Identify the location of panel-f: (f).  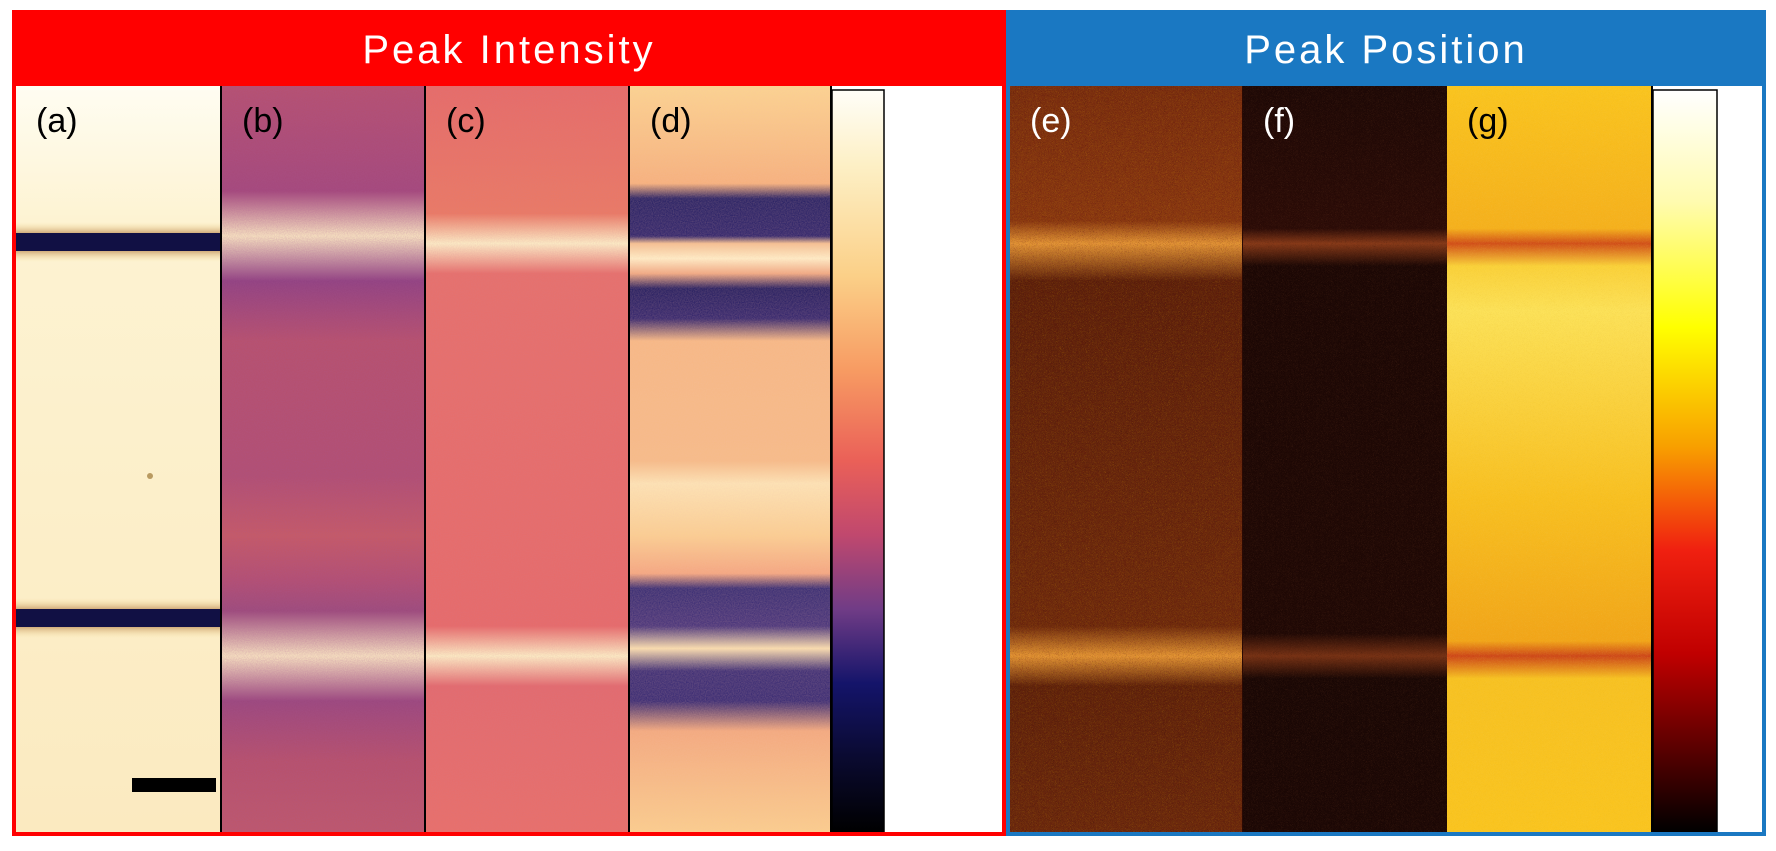
(1345, 459).